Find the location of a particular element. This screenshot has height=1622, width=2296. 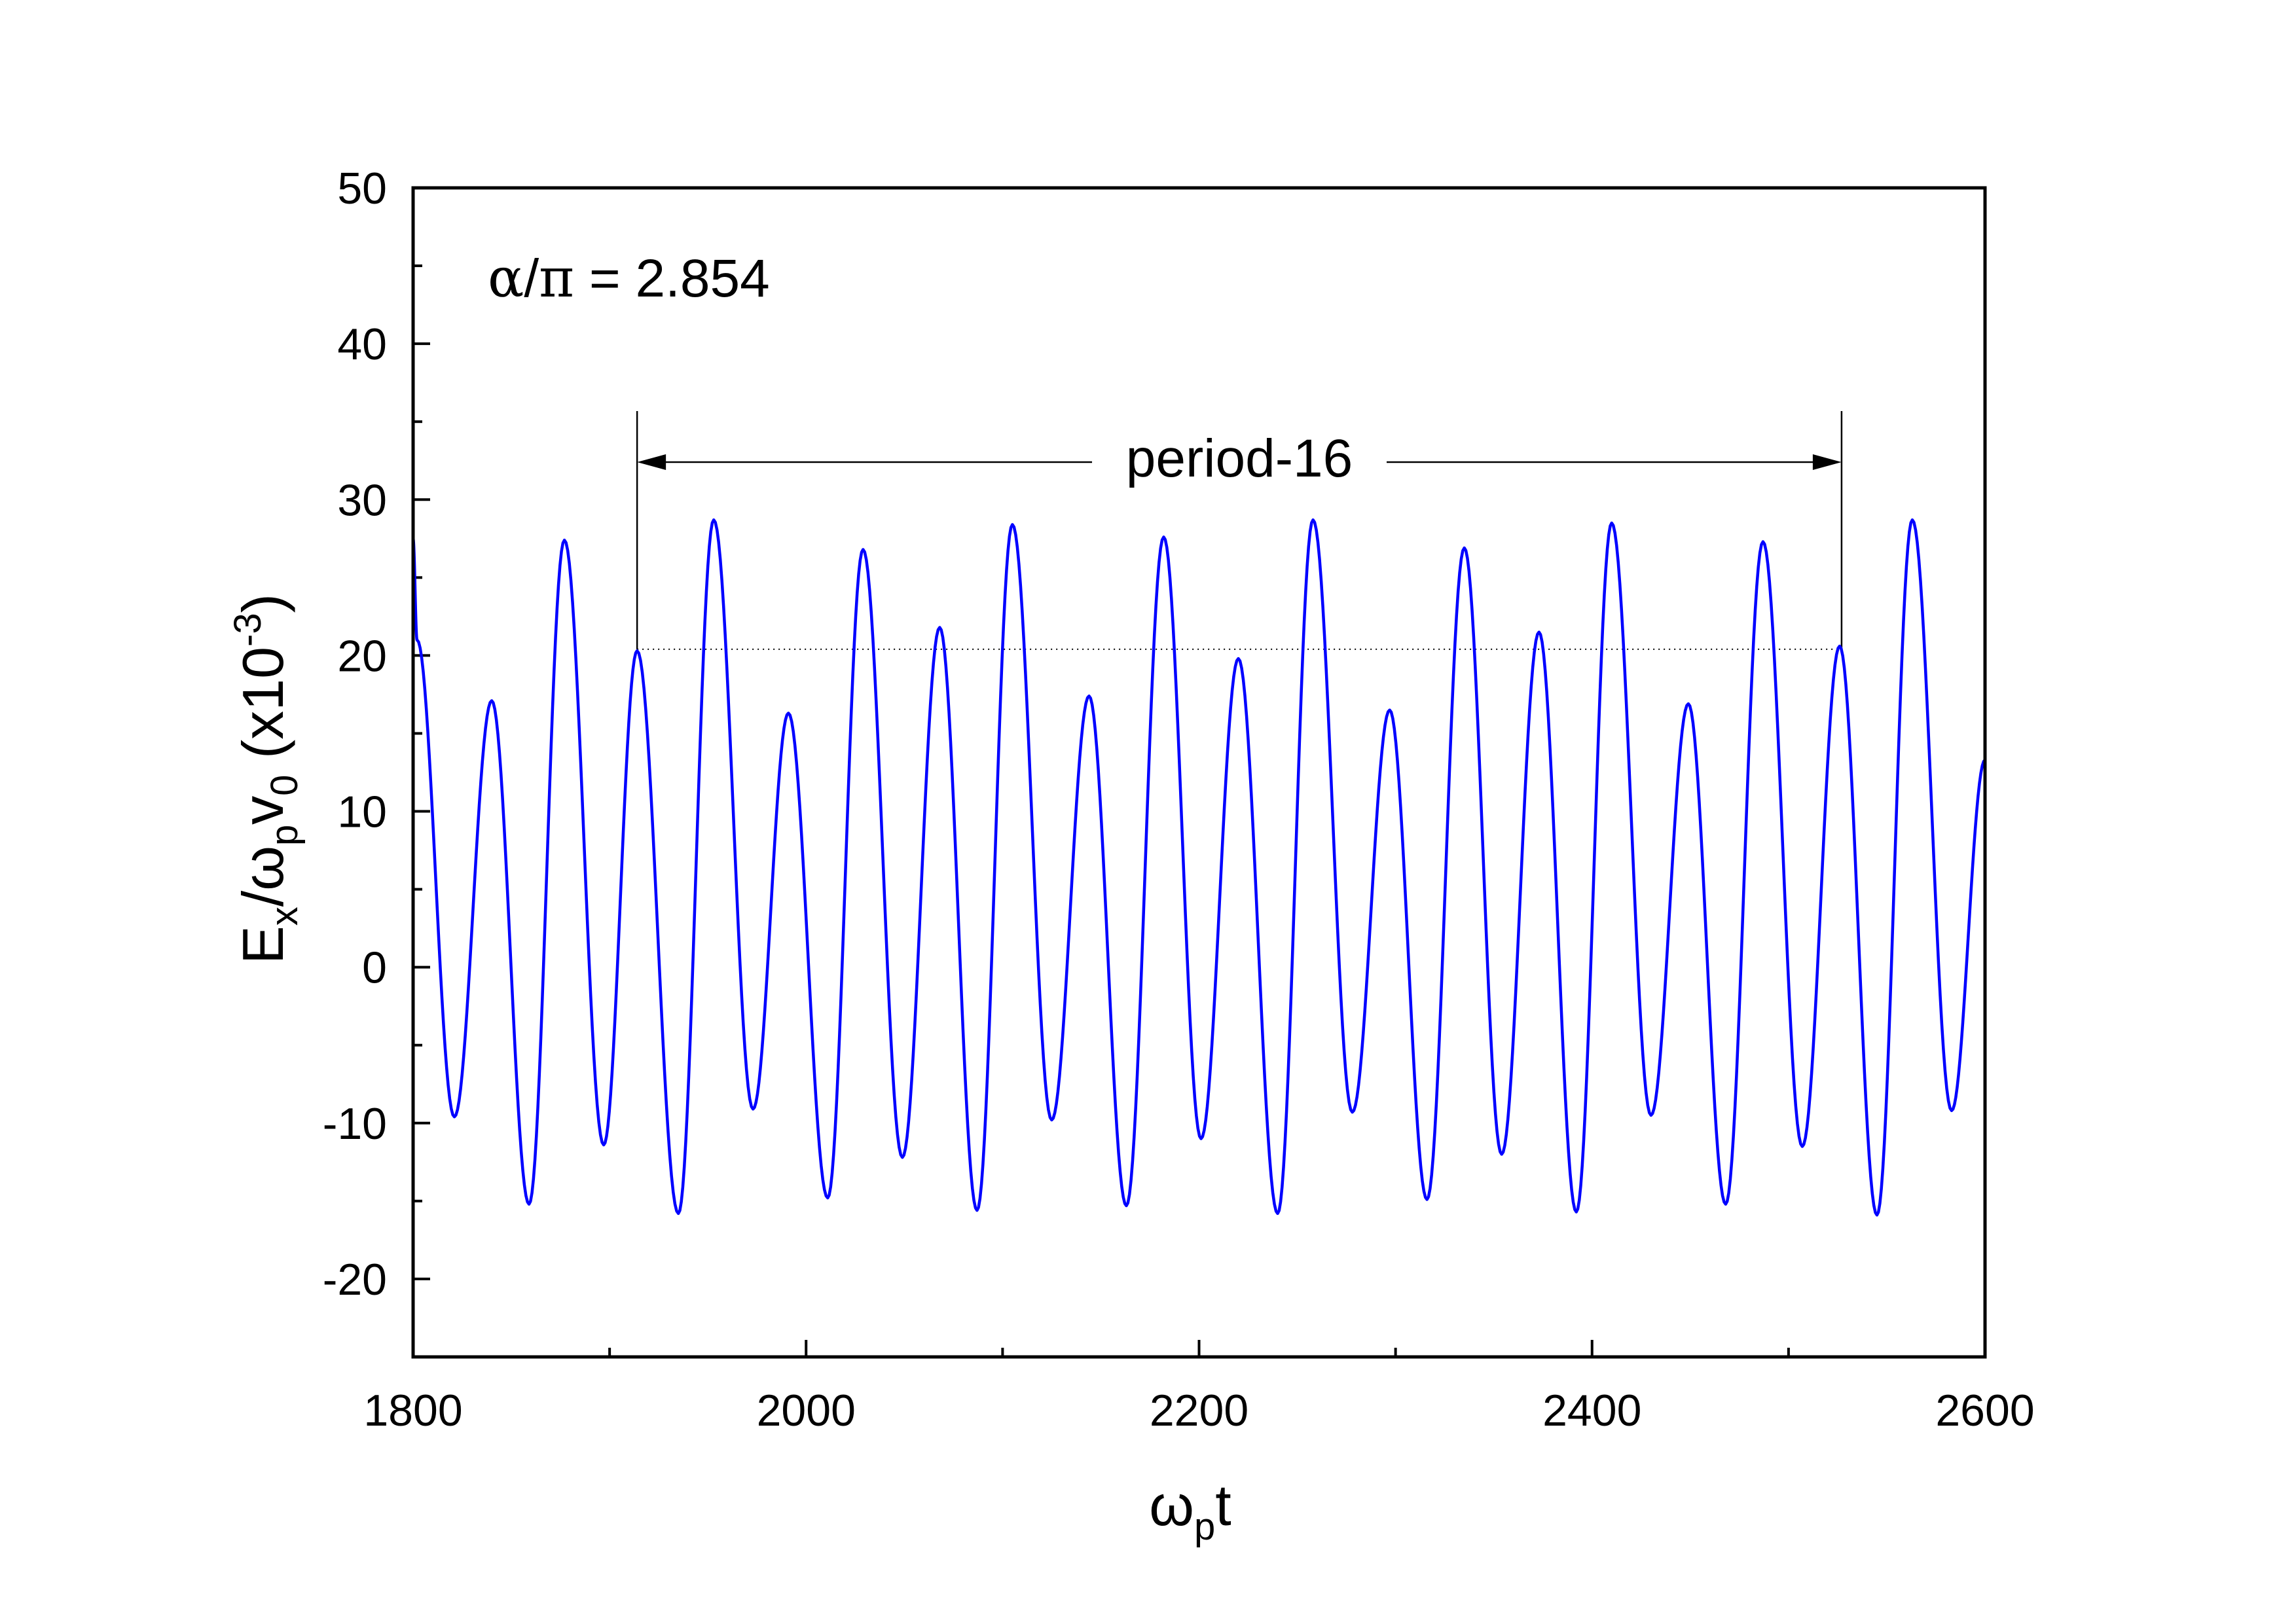

x-tick-label: 2600 is located at coordinates (1984, 1410).